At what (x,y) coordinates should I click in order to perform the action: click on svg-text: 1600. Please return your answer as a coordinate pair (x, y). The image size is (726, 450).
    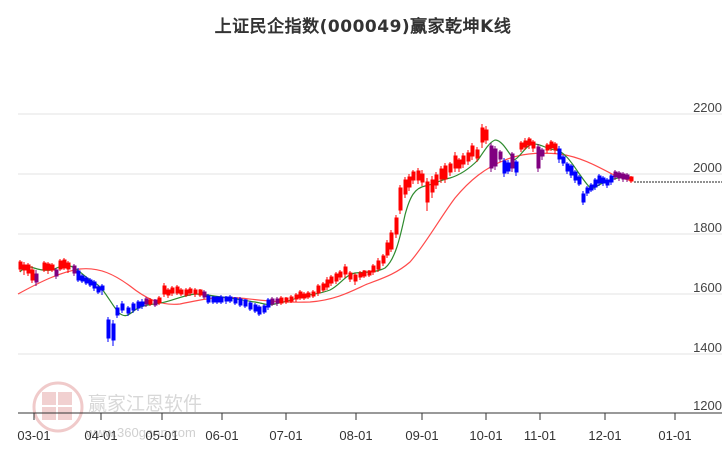
    Looking at the image, I should click on (707, 287).